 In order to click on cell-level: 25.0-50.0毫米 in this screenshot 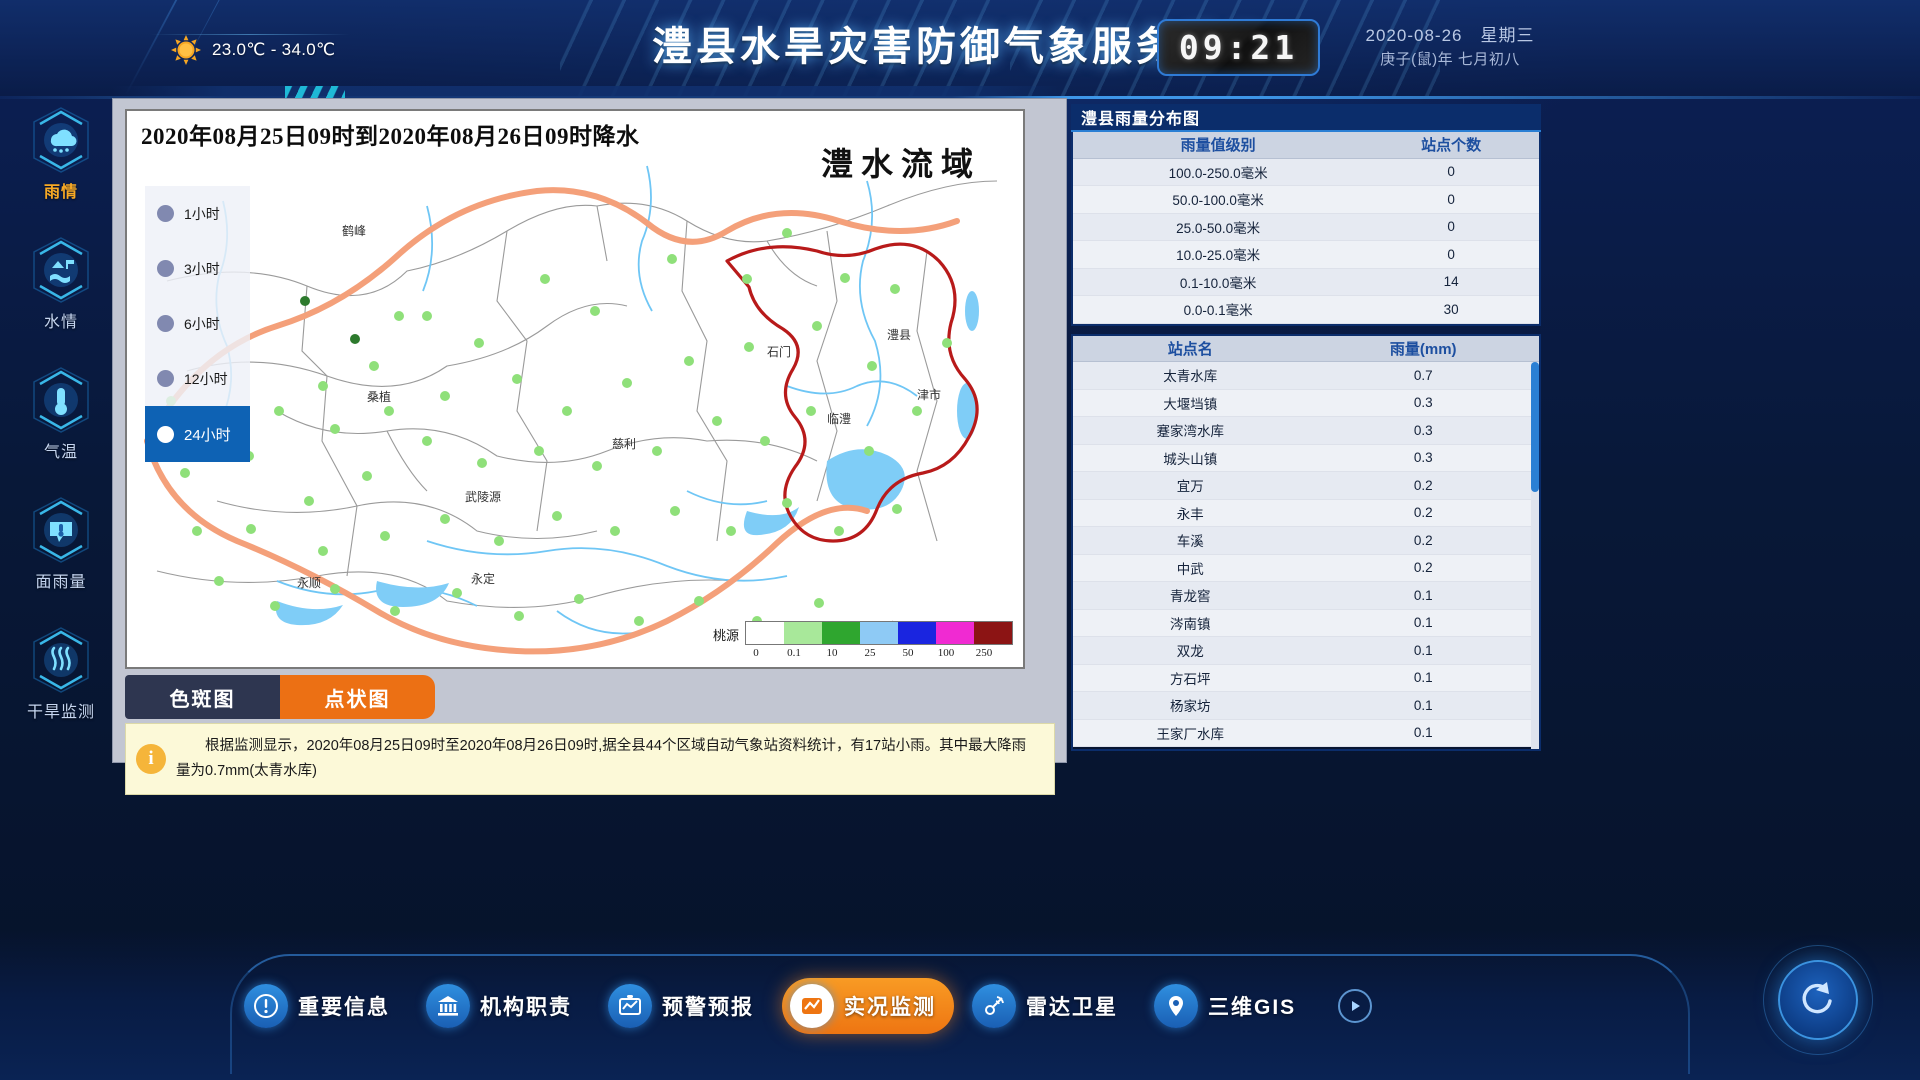, I will do `click(1218, 227)`.